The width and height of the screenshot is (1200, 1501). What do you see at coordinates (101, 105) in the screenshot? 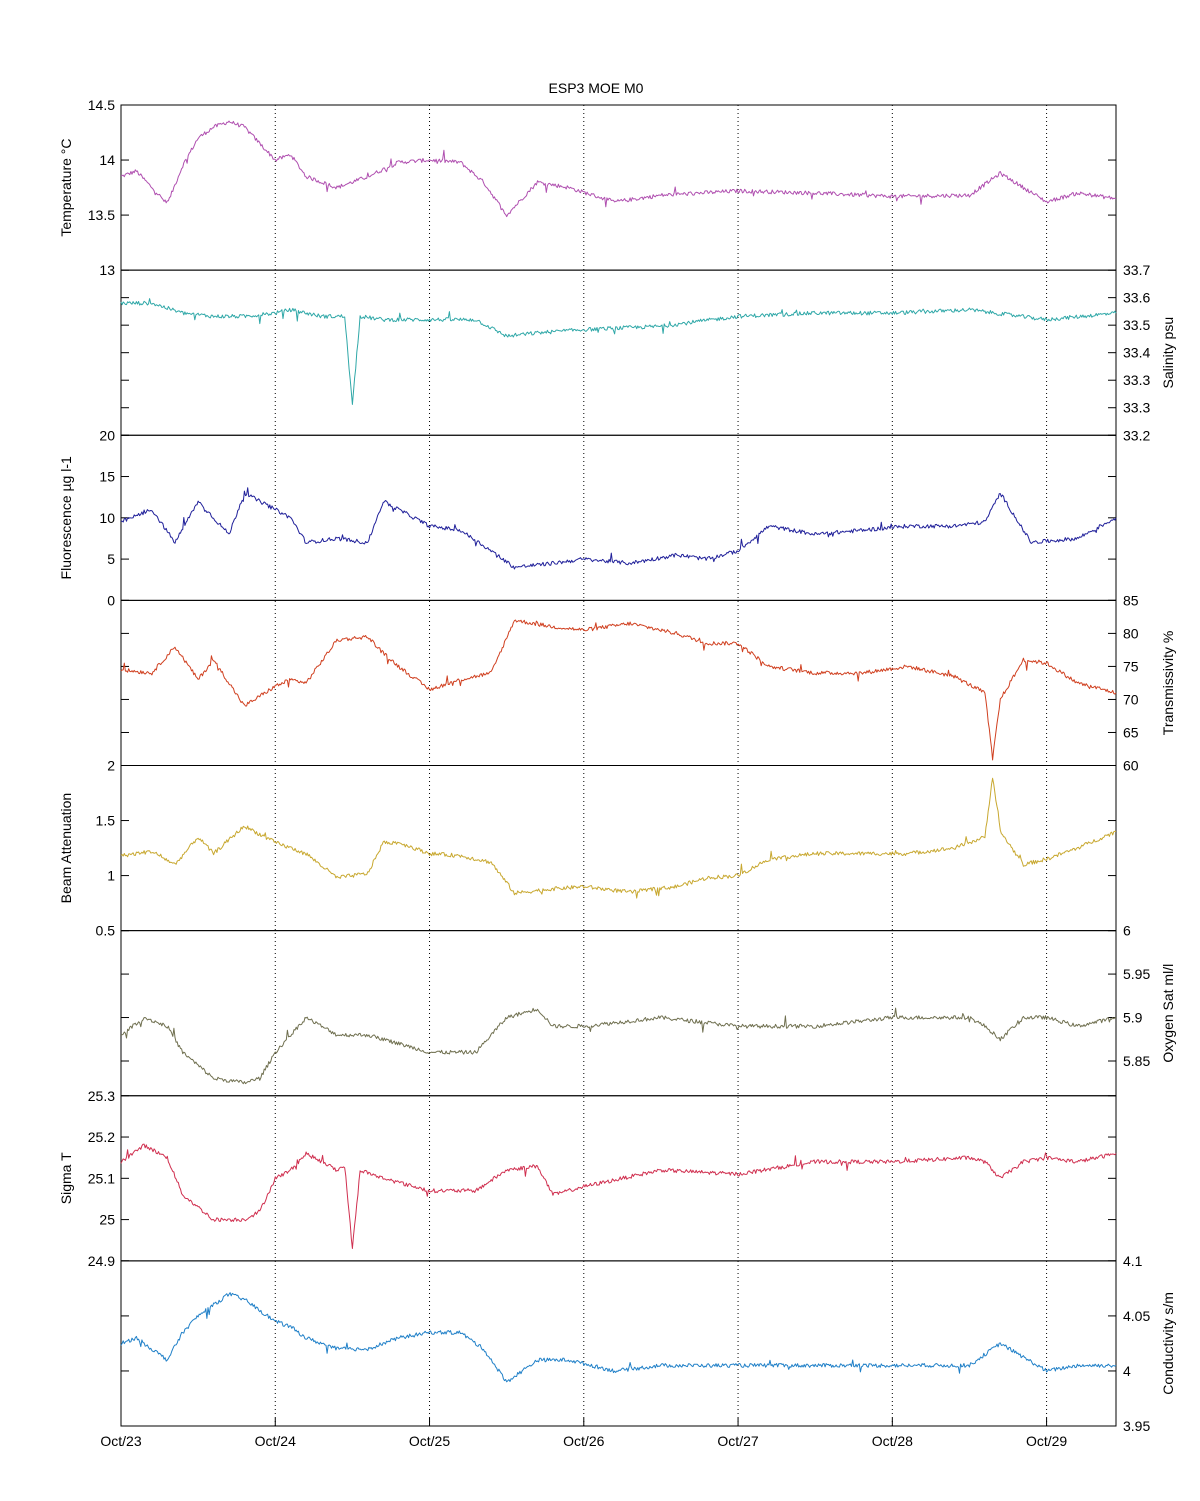
I see `y-tick-label: 14.5` at bounding box center [101, 105].